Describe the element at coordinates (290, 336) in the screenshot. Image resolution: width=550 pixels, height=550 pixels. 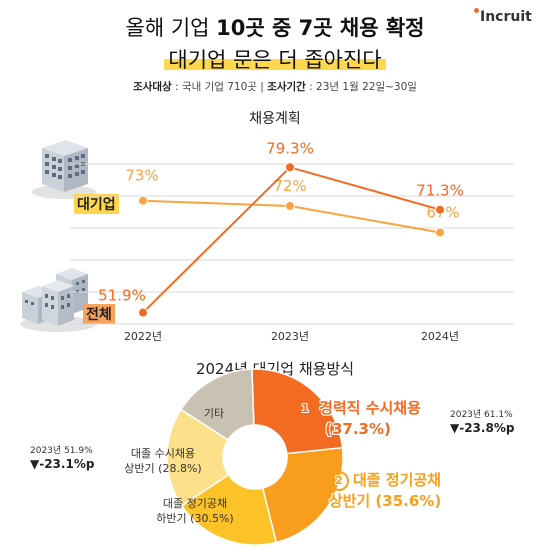
I see `x-tick-label-1: 2023년` at that location.